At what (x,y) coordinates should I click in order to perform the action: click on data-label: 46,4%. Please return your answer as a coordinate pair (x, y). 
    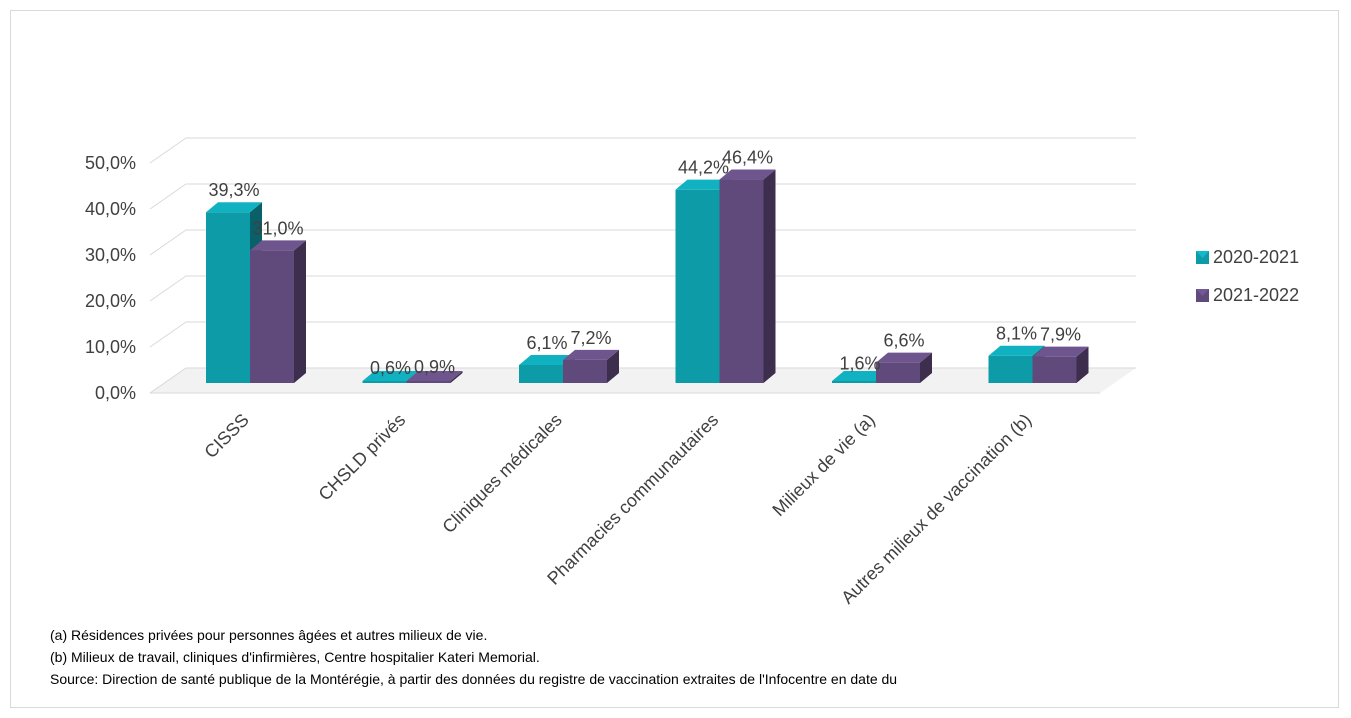
    Looking at the image, I should click on (747, 158).